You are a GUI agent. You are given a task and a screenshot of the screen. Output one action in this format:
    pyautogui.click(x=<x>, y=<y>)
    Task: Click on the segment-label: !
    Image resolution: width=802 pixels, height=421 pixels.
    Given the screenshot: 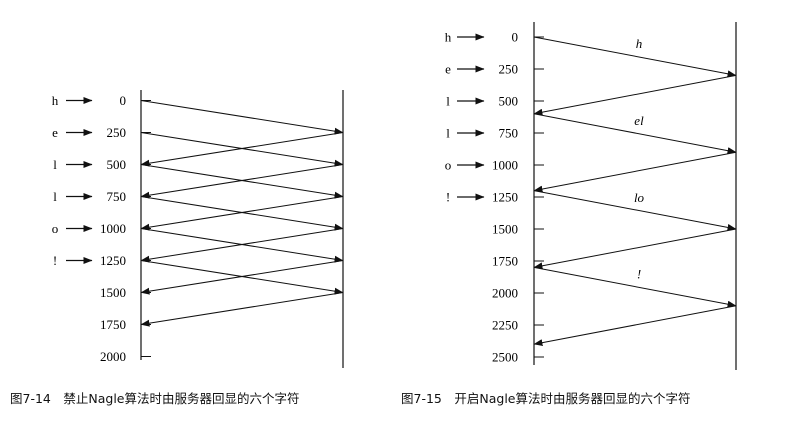 What is the action you would take?
    pyautogui.click(x=639, y=274)
    